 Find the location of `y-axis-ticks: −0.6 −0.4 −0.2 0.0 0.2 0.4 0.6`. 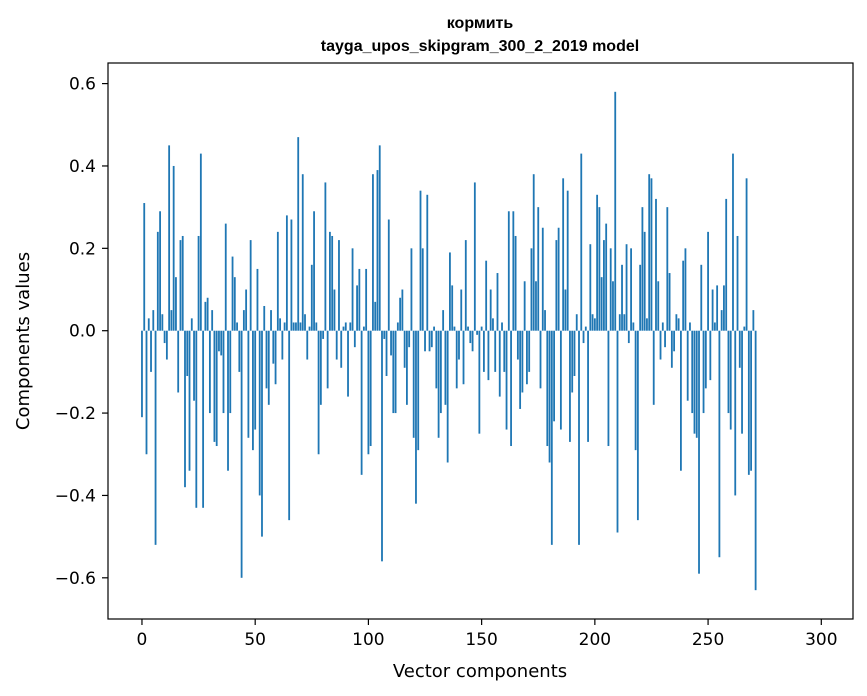

y-axis-ticks: −0.6 −0.4 −0.2 0.0 0.2 0.4 0.6 is located at coordinates (81, 332).